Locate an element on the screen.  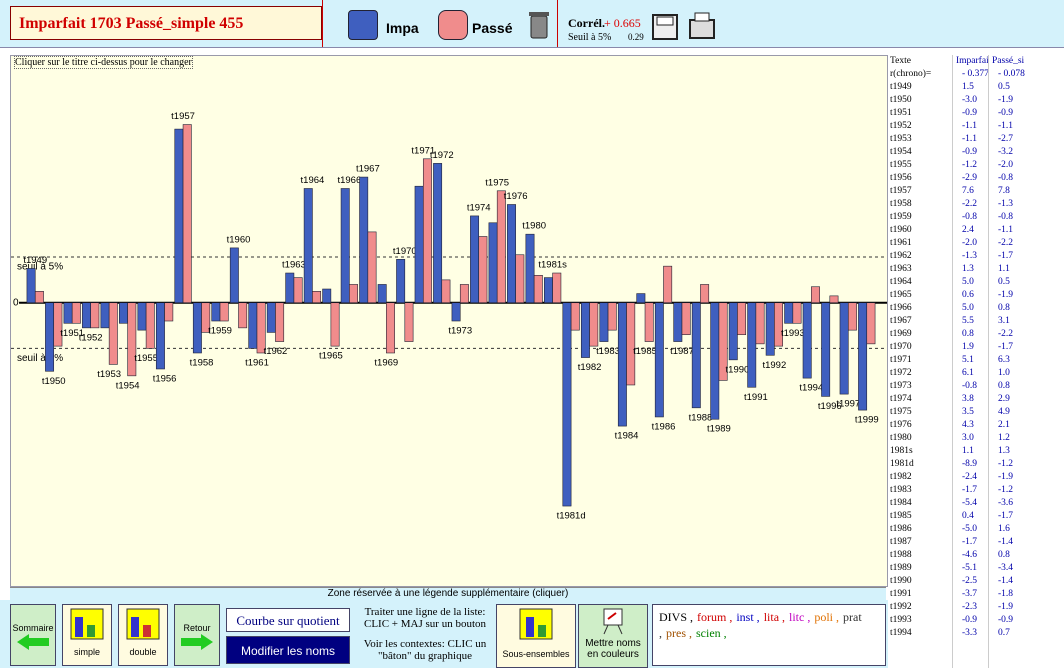
button-label: simple is located at coordinates (86, 652).